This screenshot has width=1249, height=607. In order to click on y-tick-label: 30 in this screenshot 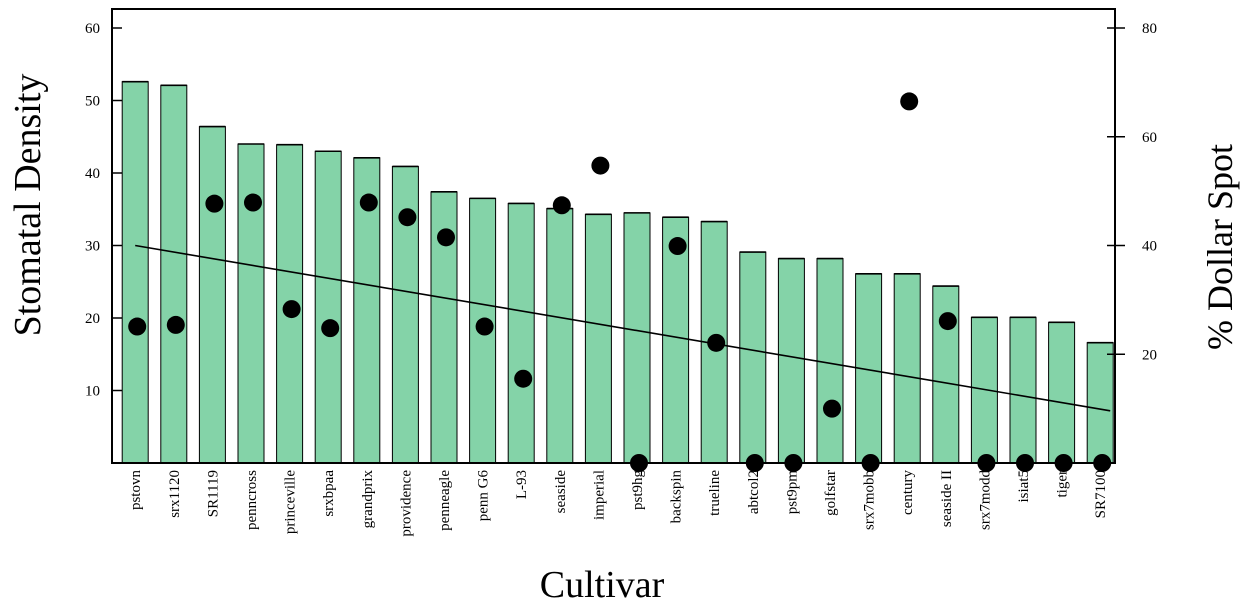, I will do `click(92, 247)`.